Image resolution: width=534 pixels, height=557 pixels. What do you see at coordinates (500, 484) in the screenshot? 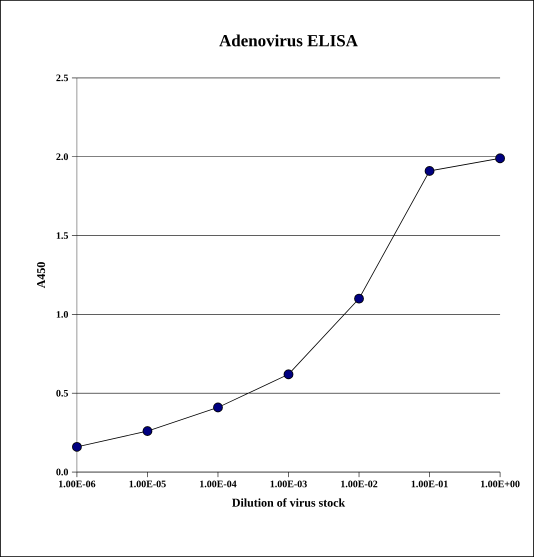
I see `x-tick-label: 1.00E+00` at bounding box center [500, 484].